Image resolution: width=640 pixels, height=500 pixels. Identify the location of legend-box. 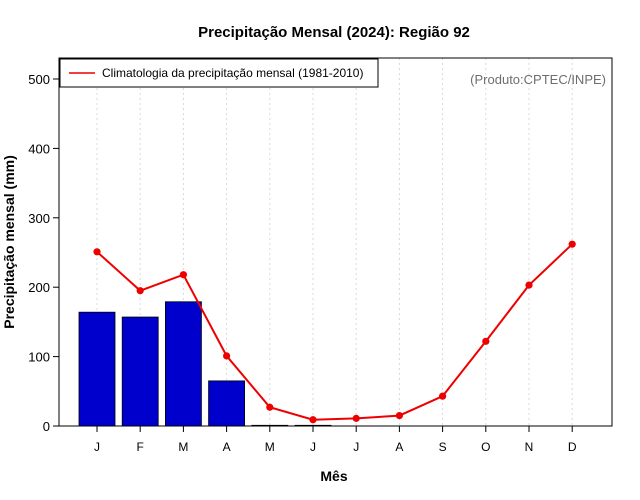
(219, 73).